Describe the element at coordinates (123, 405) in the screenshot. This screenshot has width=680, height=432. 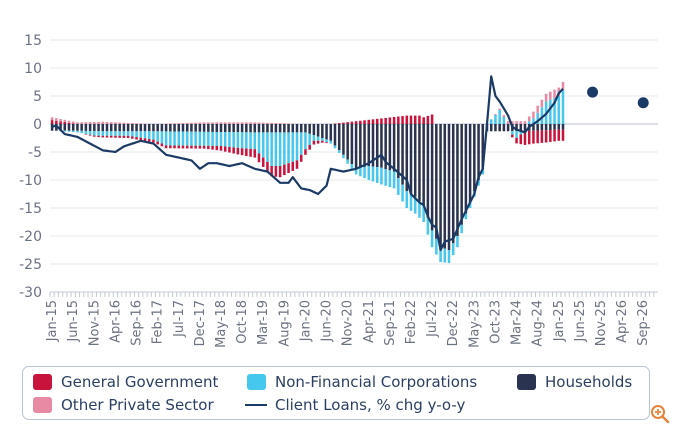
I see `legend-item-other-private-sector: Other Private Sector` at that location.